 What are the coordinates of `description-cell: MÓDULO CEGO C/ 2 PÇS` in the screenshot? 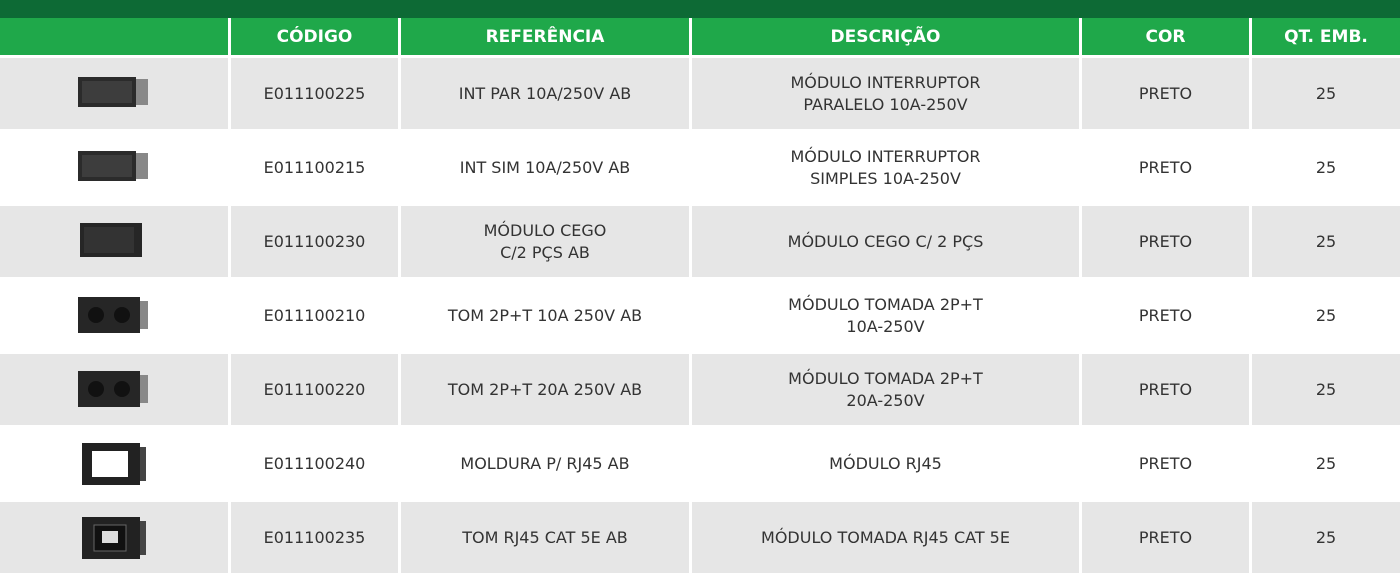 It's located at (885, 241).